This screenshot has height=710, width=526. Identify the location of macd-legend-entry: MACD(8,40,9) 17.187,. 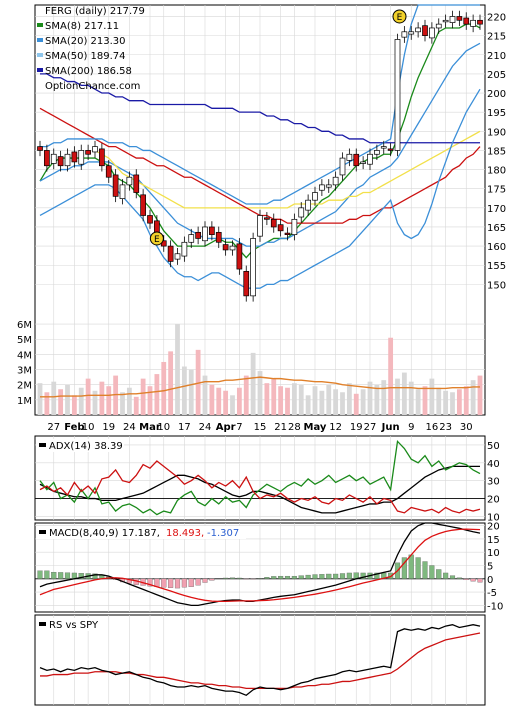
(104, 533).